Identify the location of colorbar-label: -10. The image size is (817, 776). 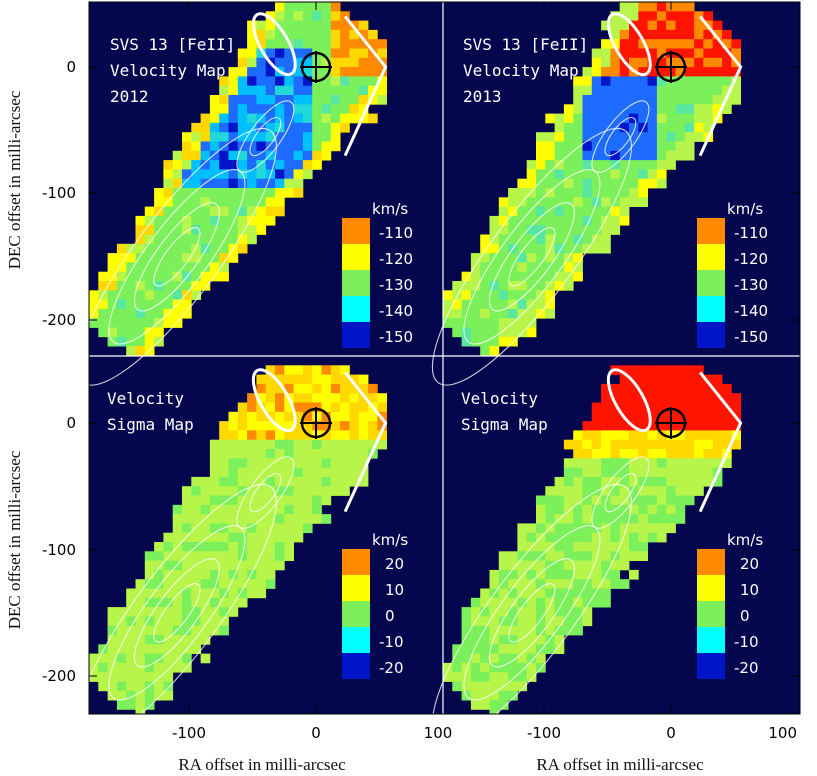
(746, 642).